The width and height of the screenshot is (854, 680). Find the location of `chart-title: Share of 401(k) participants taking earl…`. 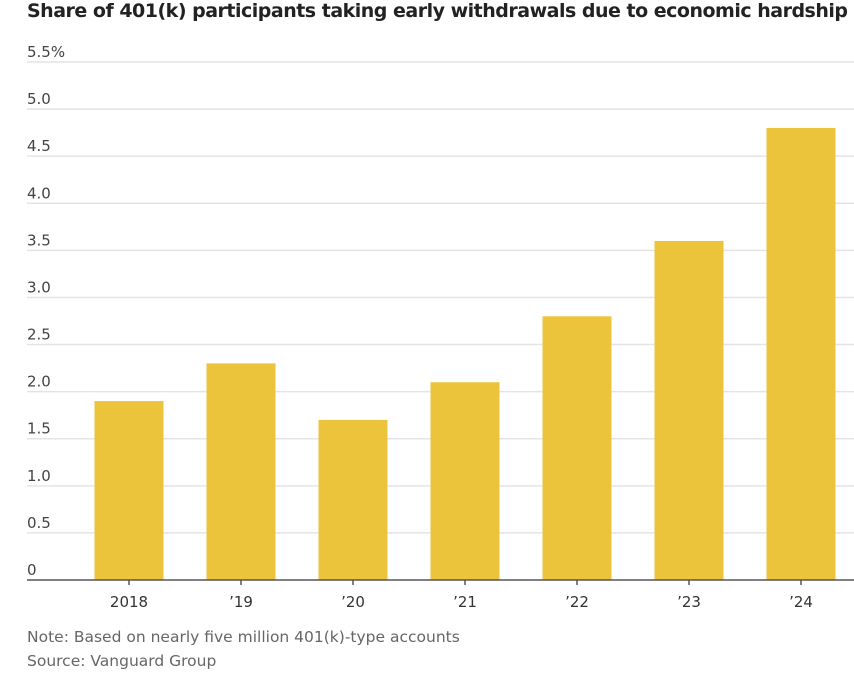

chart-title: Share of 401(k) participants taking earl… is located at coordinates (437, 11).